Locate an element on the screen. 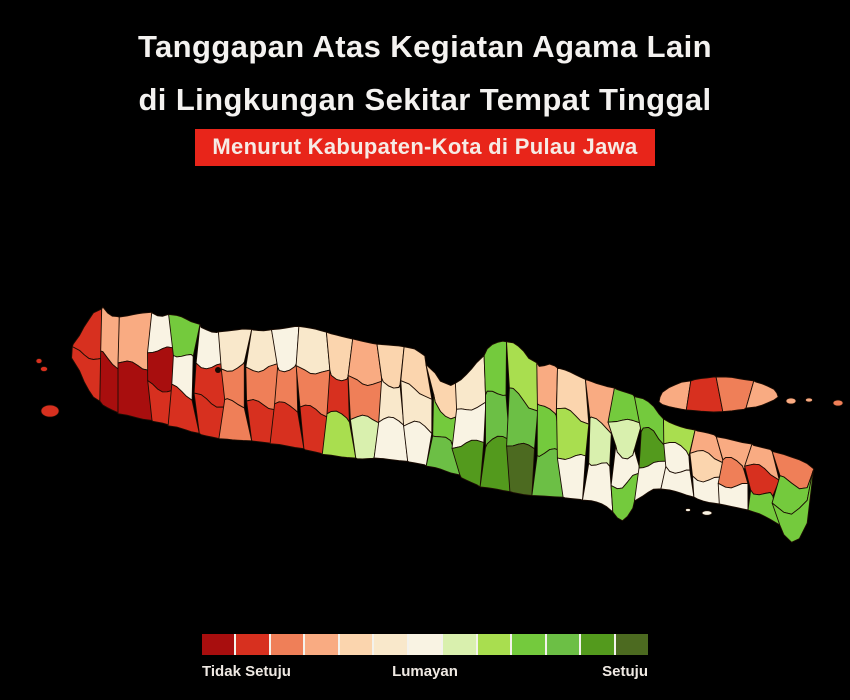  legend-label-agree: Setuju is located at coordinates (625, 671).